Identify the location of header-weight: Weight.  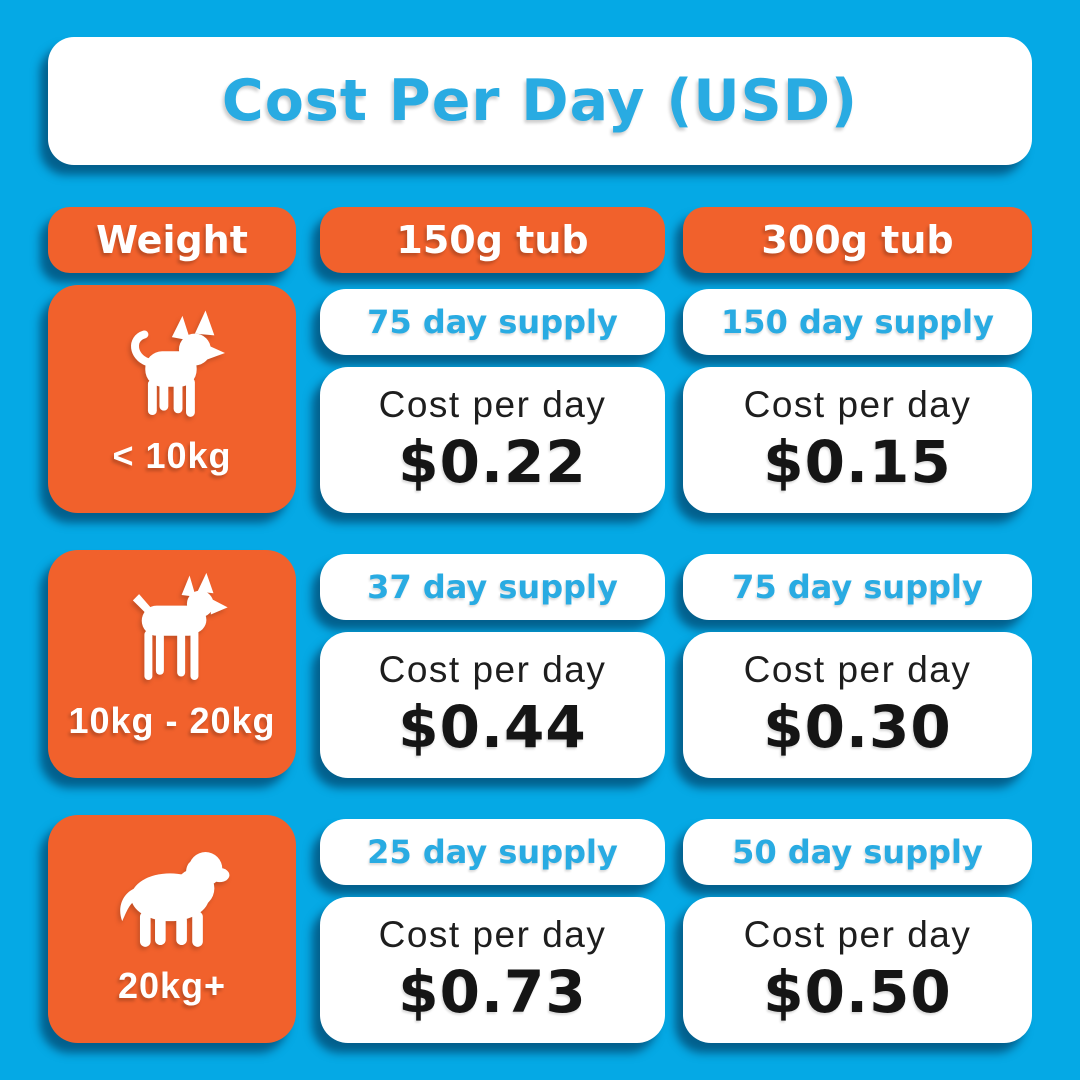
(172, 240).